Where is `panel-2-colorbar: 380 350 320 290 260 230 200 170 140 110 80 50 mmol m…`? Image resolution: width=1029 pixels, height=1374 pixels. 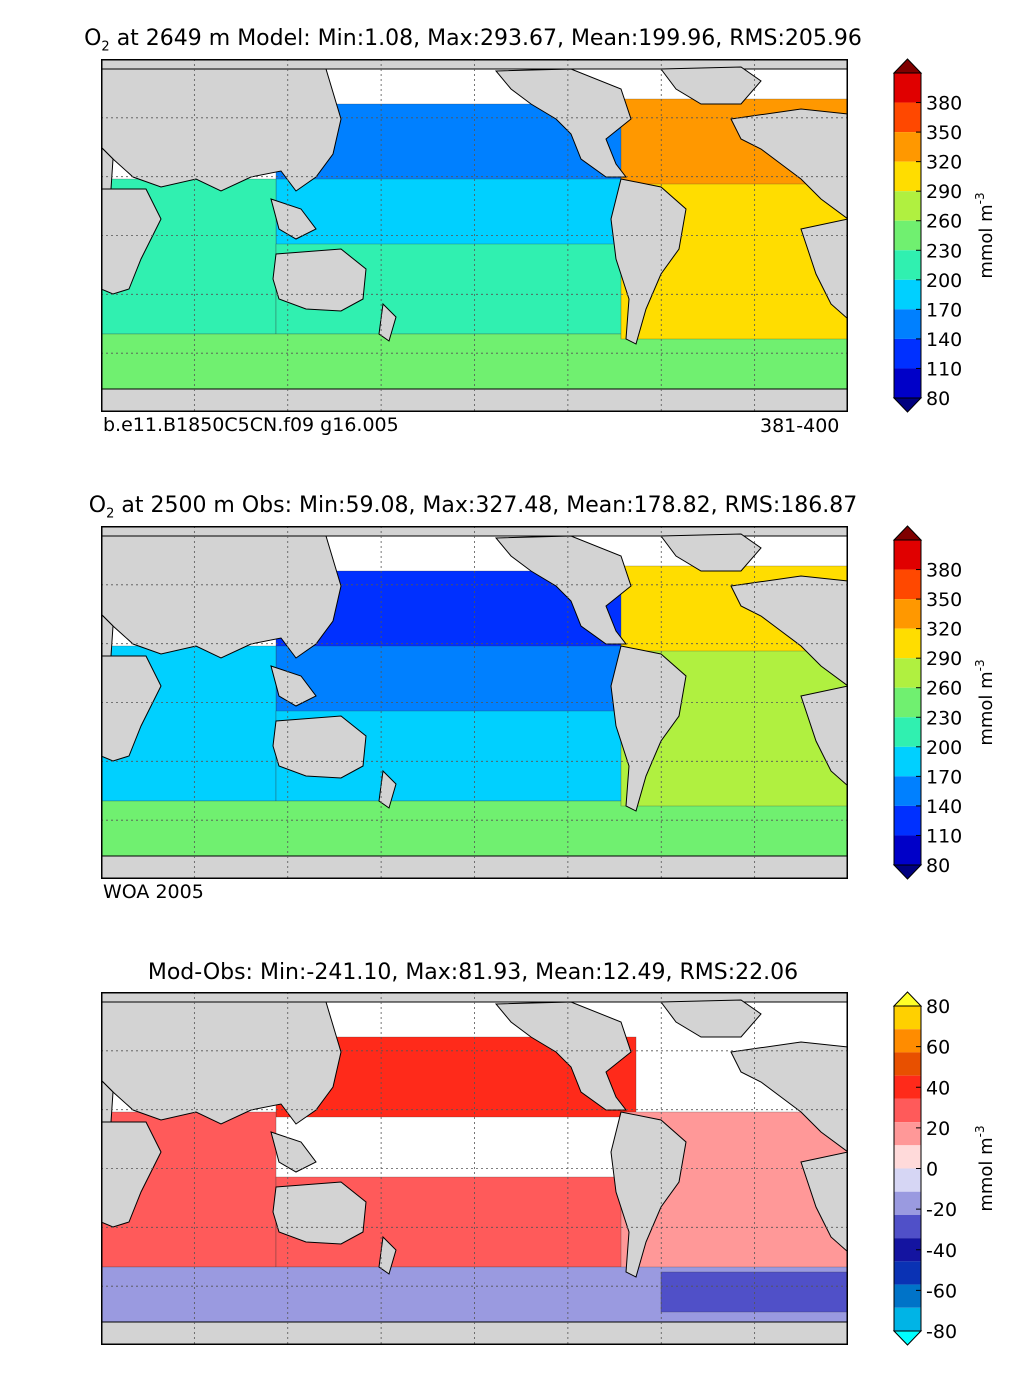 panel-2-colorbar: 380 350 320 290 260 230 200 170 140 110 80 50 mmol m… is located at coordinates (944, 706).